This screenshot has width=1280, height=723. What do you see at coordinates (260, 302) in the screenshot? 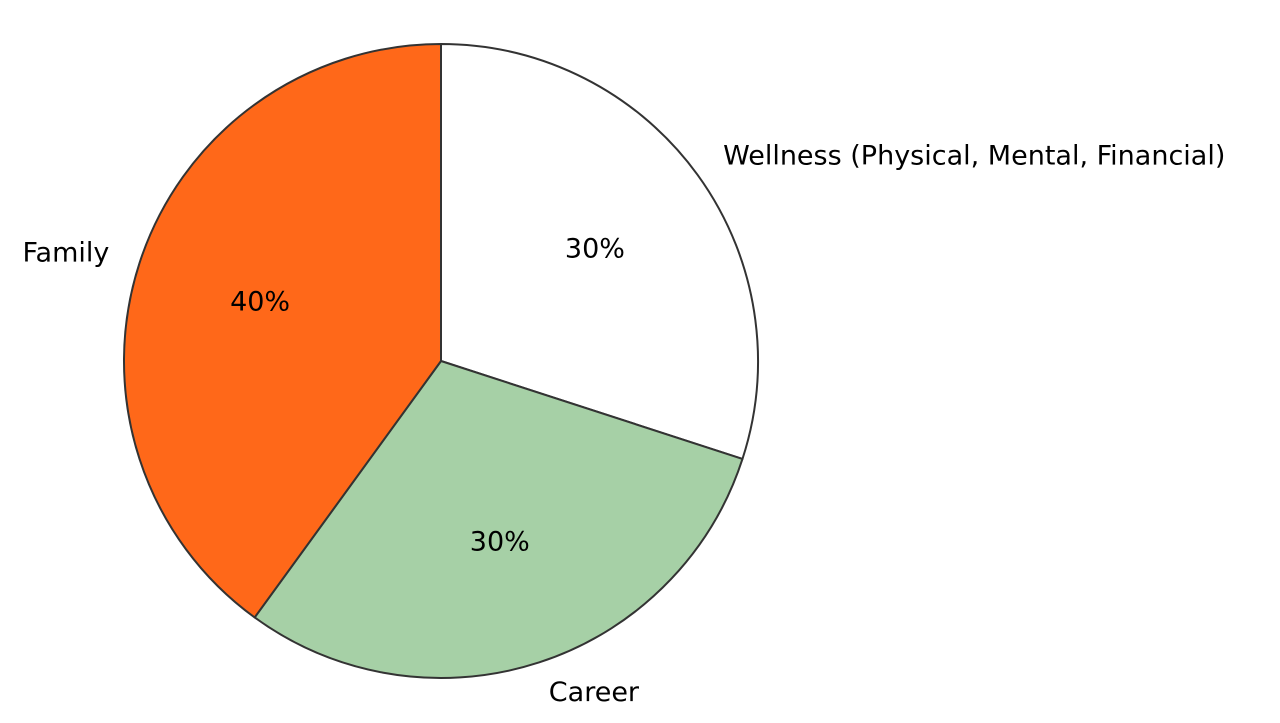
I see `pie-percent-label: 40%` at bounding box center [260, 302].